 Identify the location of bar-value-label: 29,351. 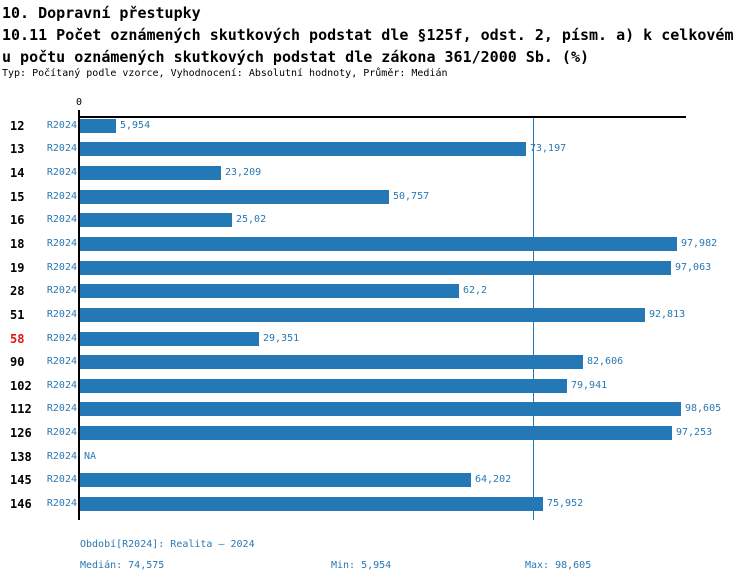
(281, 338).